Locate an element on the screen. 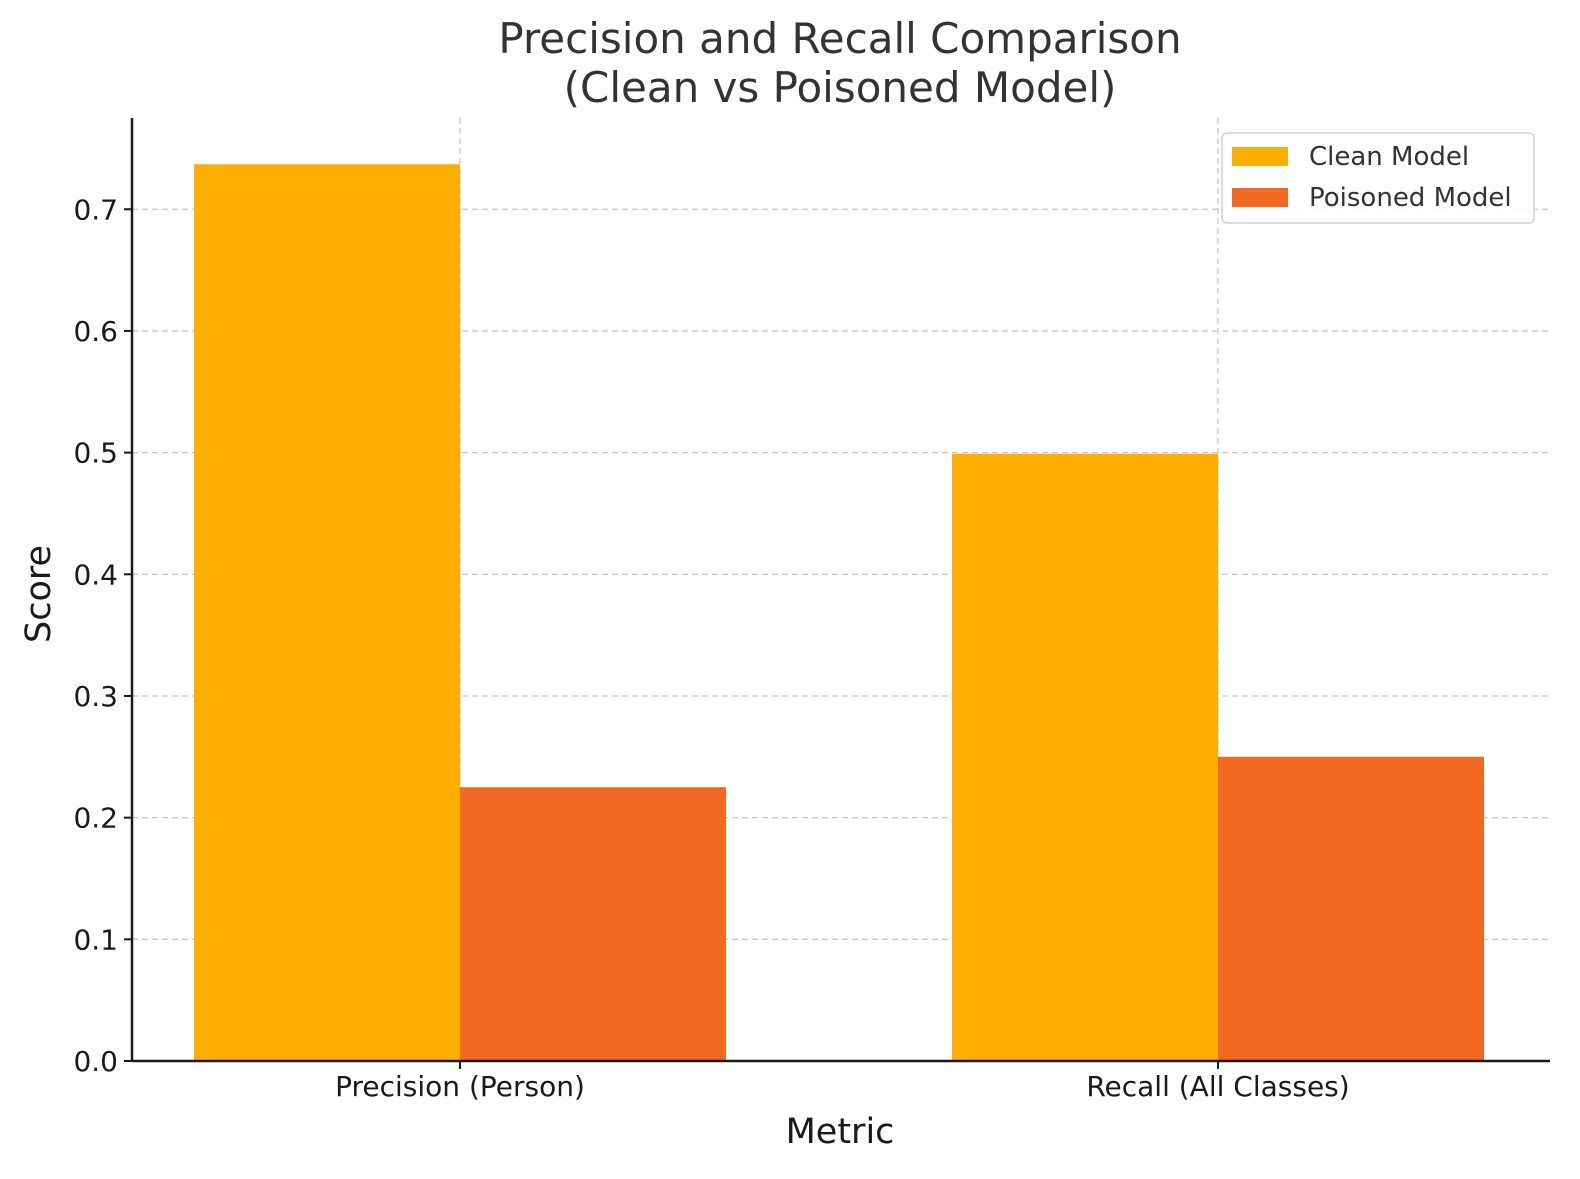  legend-box is located at coordinates (1378, 178).